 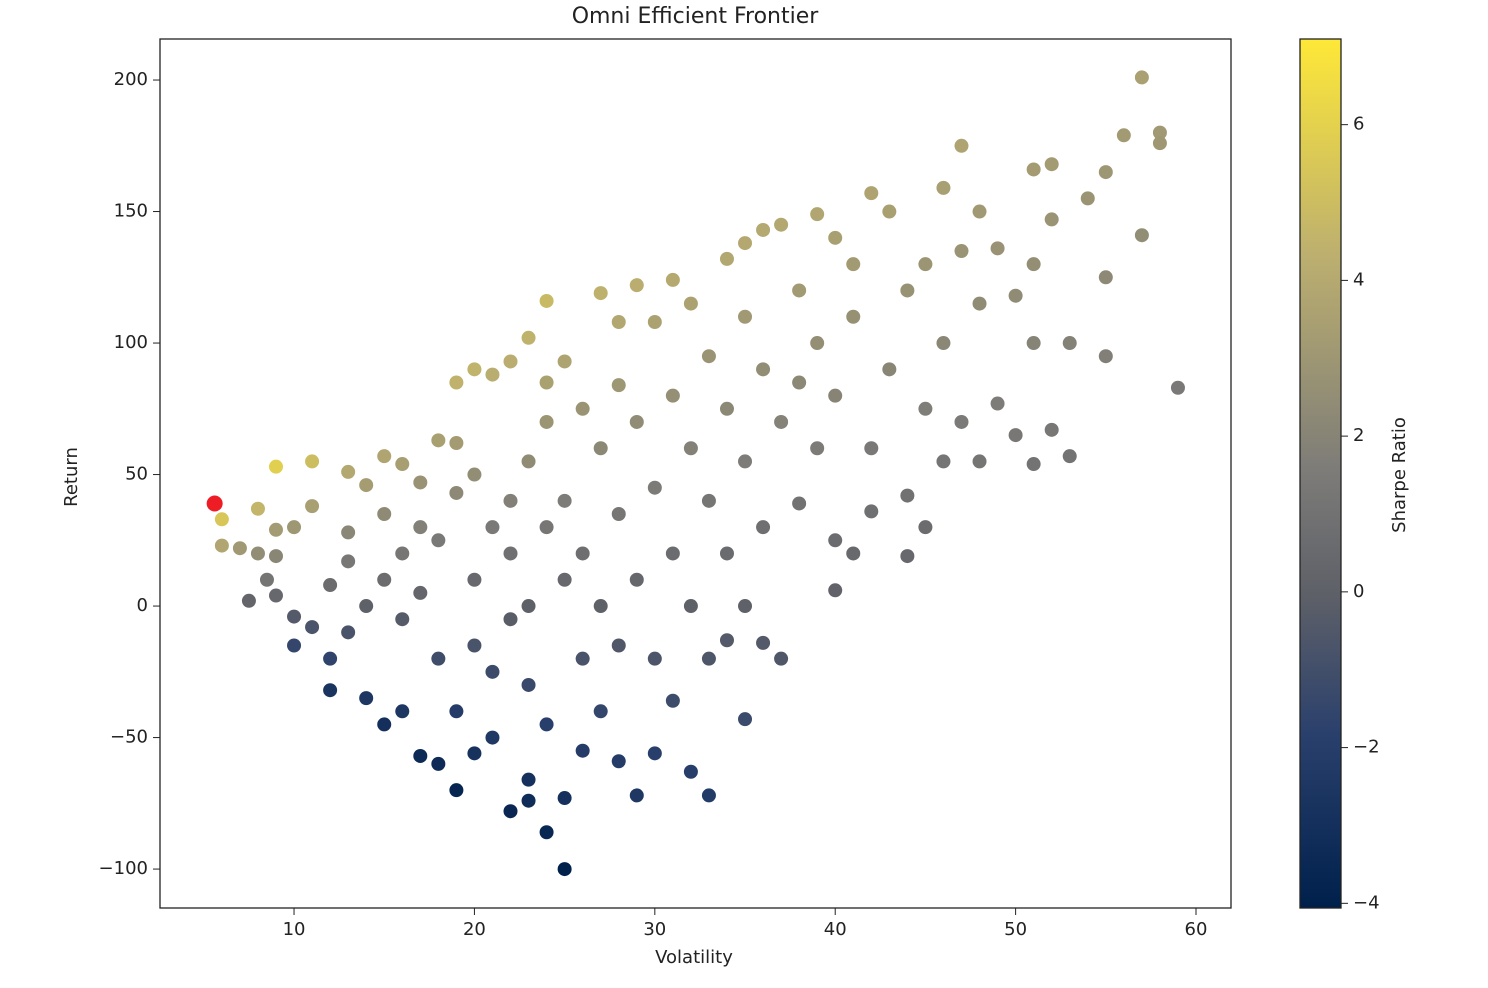 What do you see at coordinates (294, 929) in the screenshot?
I see `x-tick-label: 10` at bounding box center [294, 929].